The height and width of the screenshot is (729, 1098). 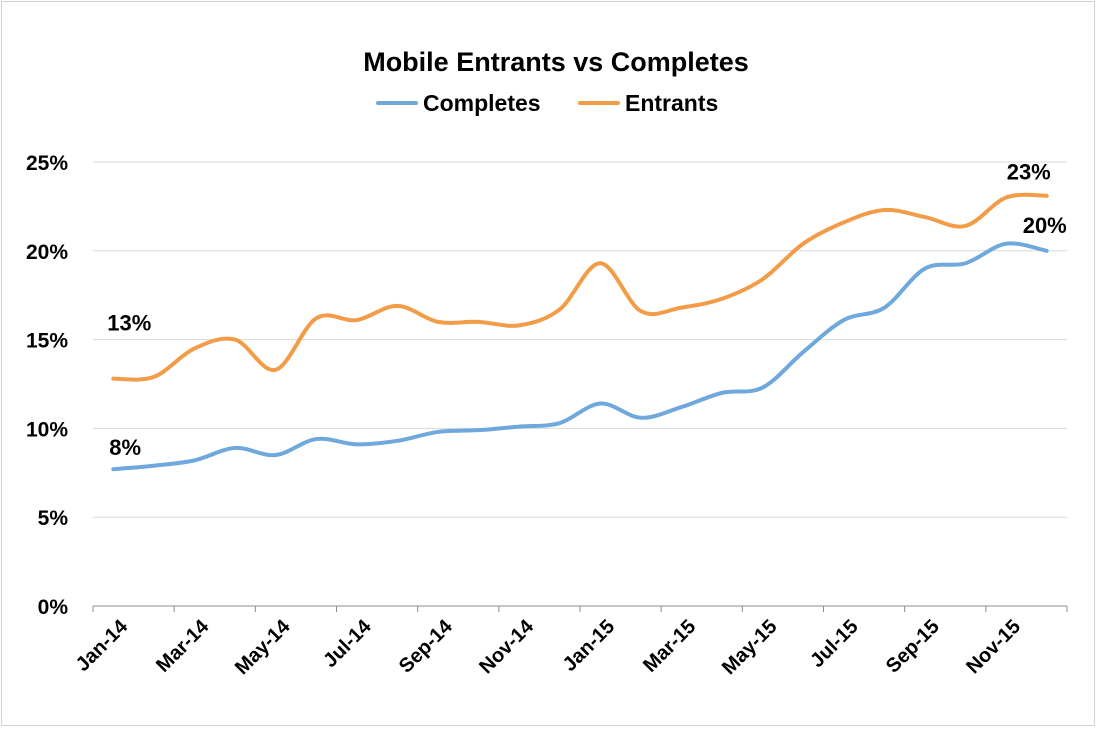 I want to click on y-axis-ticks: 0% 5% 10% 15% 20% 25%, so click(x=47, y=385).